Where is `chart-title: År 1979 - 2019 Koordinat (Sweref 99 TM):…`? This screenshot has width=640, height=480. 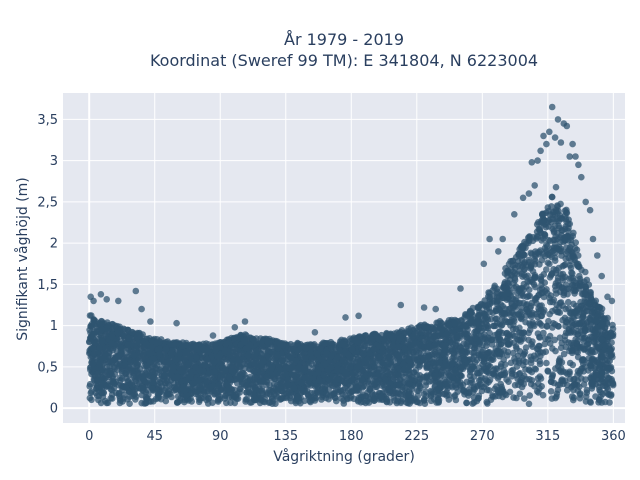
chart-title: År 1979 - 2019 Koordinat (Sweref 99 TM):… is located at coordinates (344, 50).